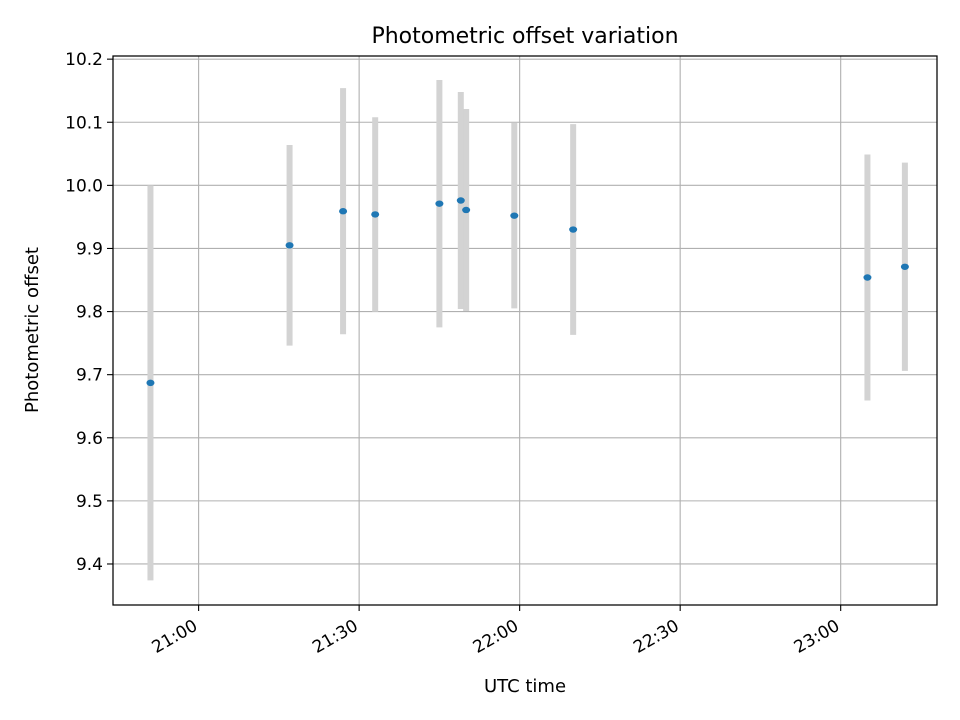 This screenshot has width=960, height=720. Describe the element at coordinates (817, 637) in the screenshot. I see `x-tick-label: 23:00` at that location.